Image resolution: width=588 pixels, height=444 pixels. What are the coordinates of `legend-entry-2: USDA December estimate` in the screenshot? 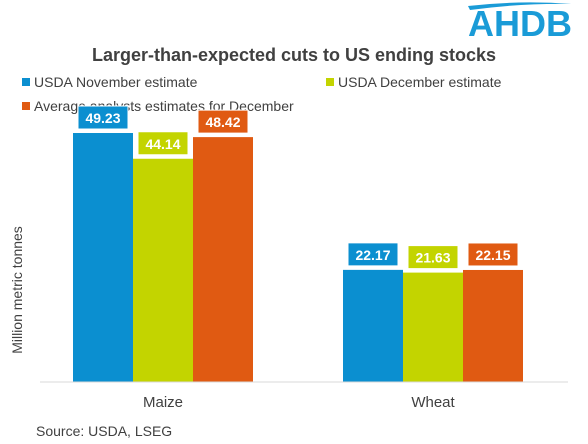 It's located at (420, 82).